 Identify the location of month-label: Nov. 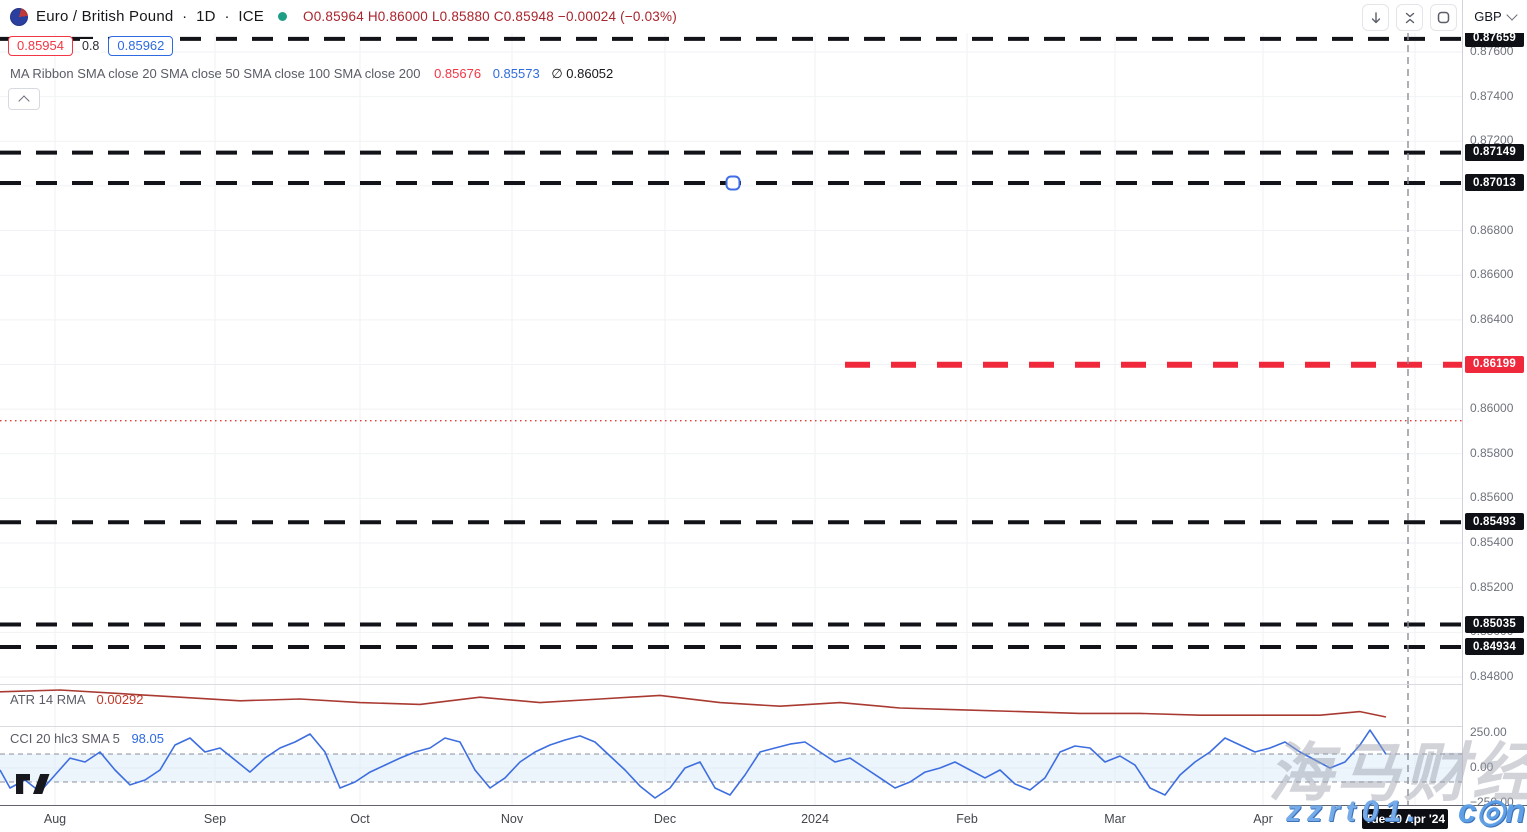
(512, 819).